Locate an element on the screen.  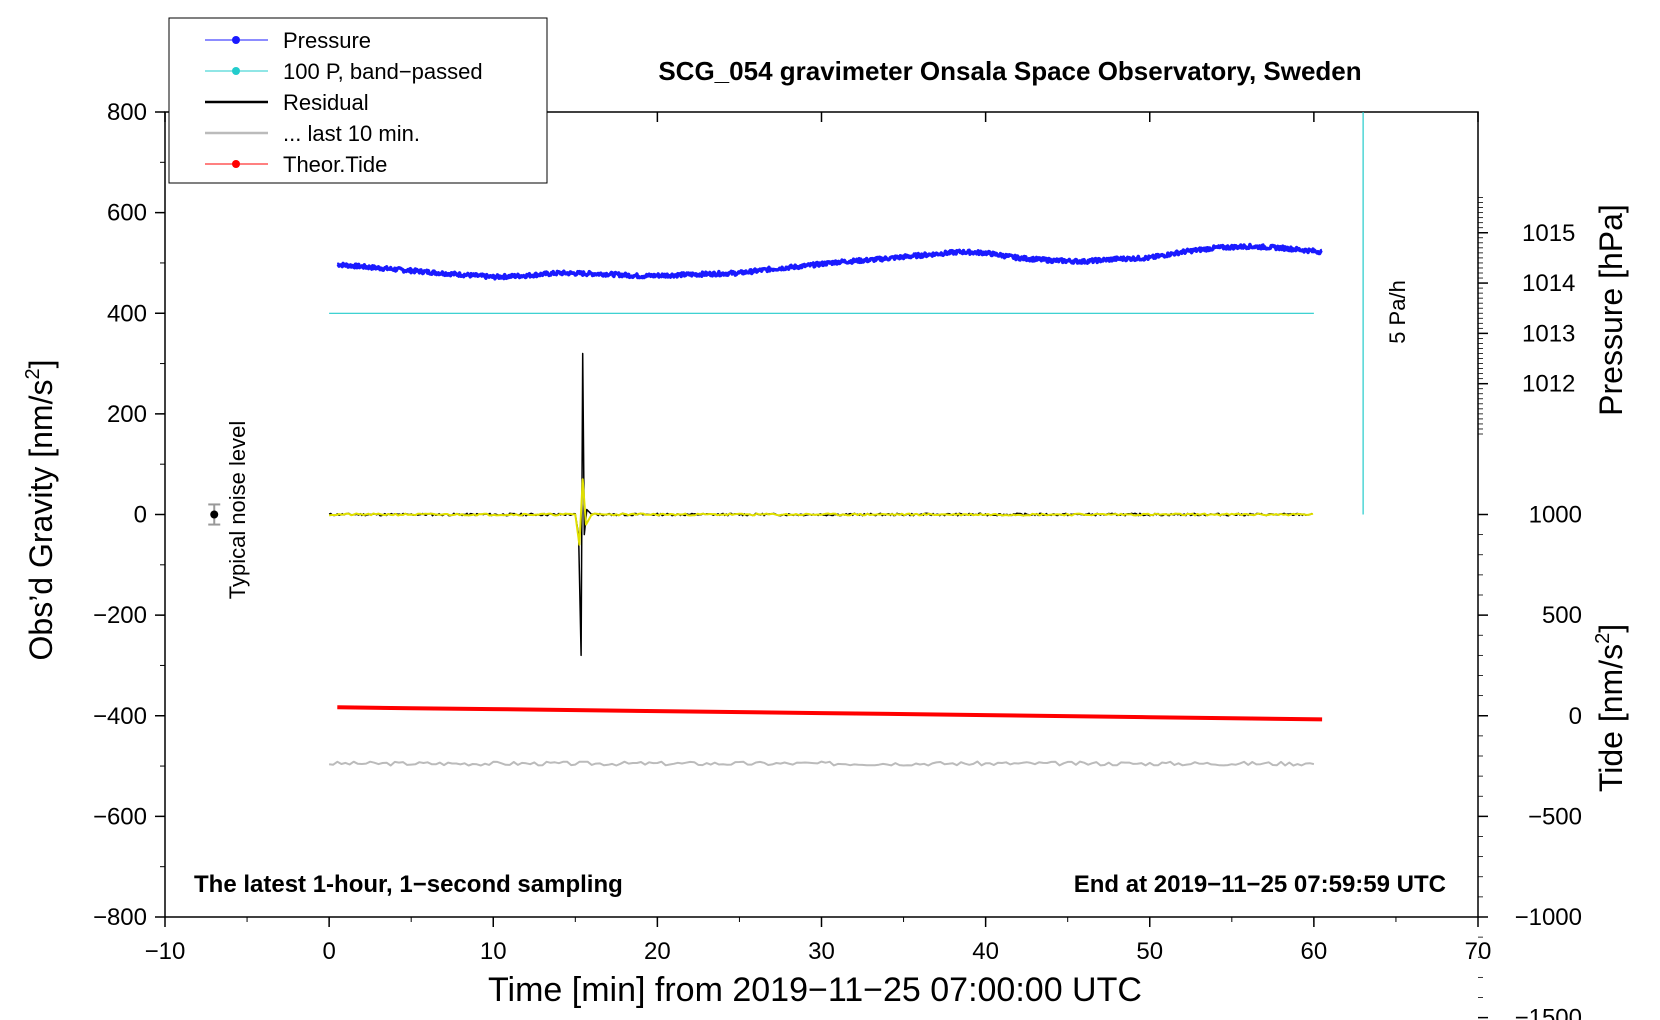
x-tick-label: 50 is located at coordinates (1149, 951).